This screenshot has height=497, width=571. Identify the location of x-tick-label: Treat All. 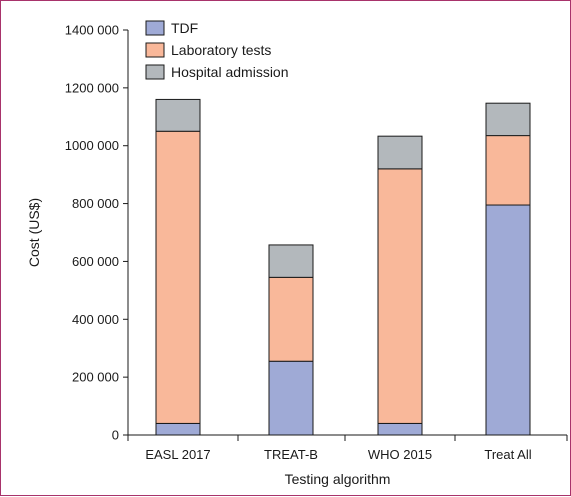
(507, 454).